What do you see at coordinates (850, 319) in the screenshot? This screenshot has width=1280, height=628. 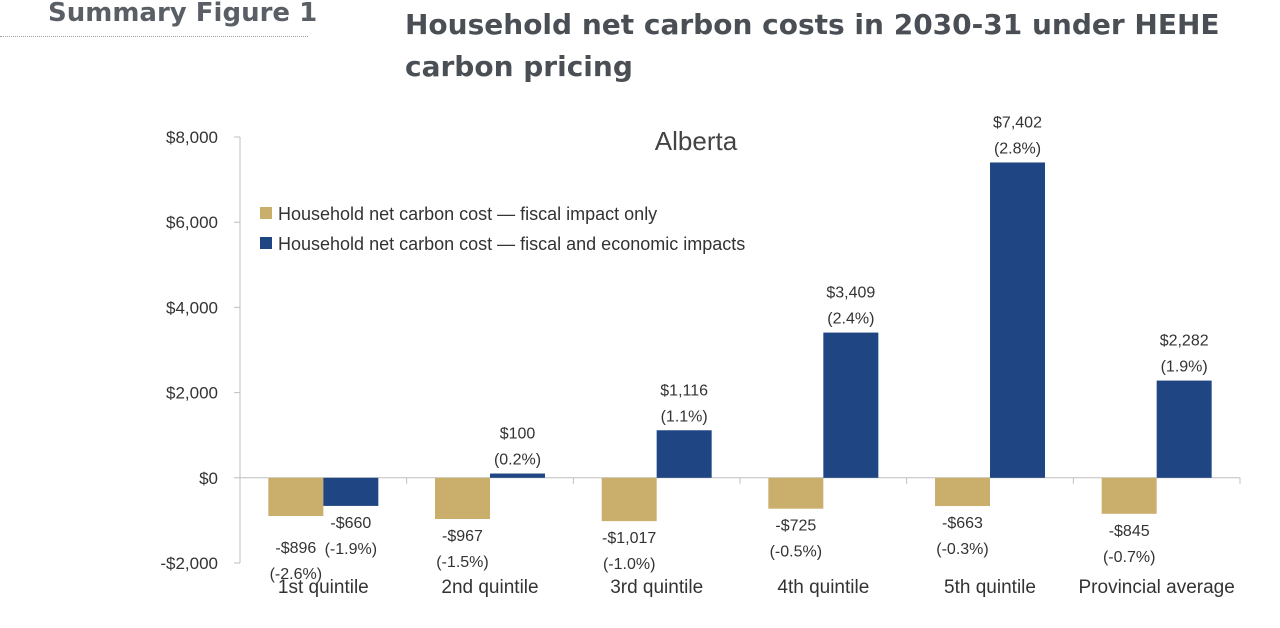 I see `data-label-percent: (2.4%)` at bounding box center [850, 319].